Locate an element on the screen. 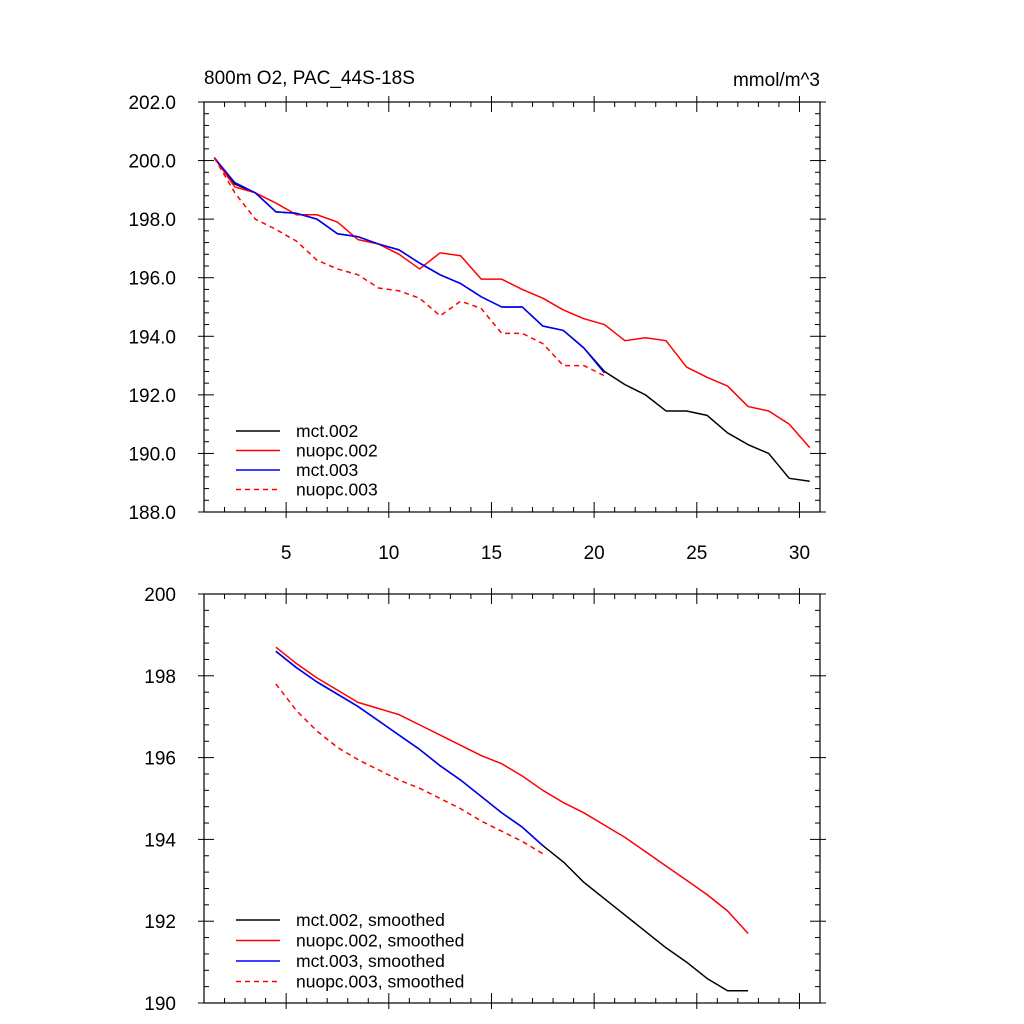 Image resolution: width=1024 pixels, height=1024 pixels. top-legend-label-1: nuopc.002 is located at coordinates (337, 451).